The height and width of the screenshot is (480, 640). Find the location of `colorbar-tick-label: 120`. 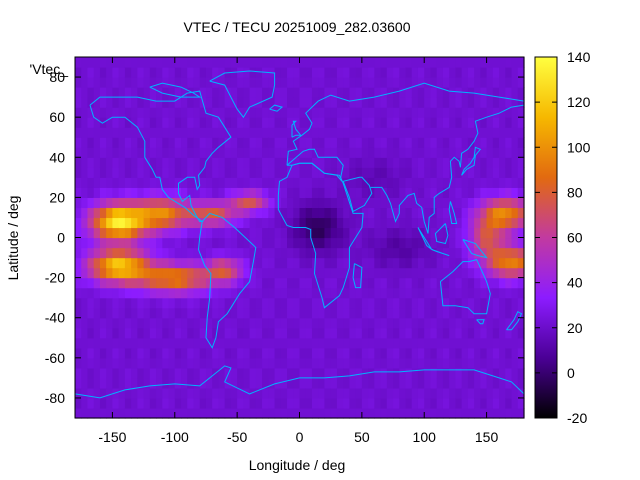

colorbar-tick-label: 120 is located at coordinates (579, 102).